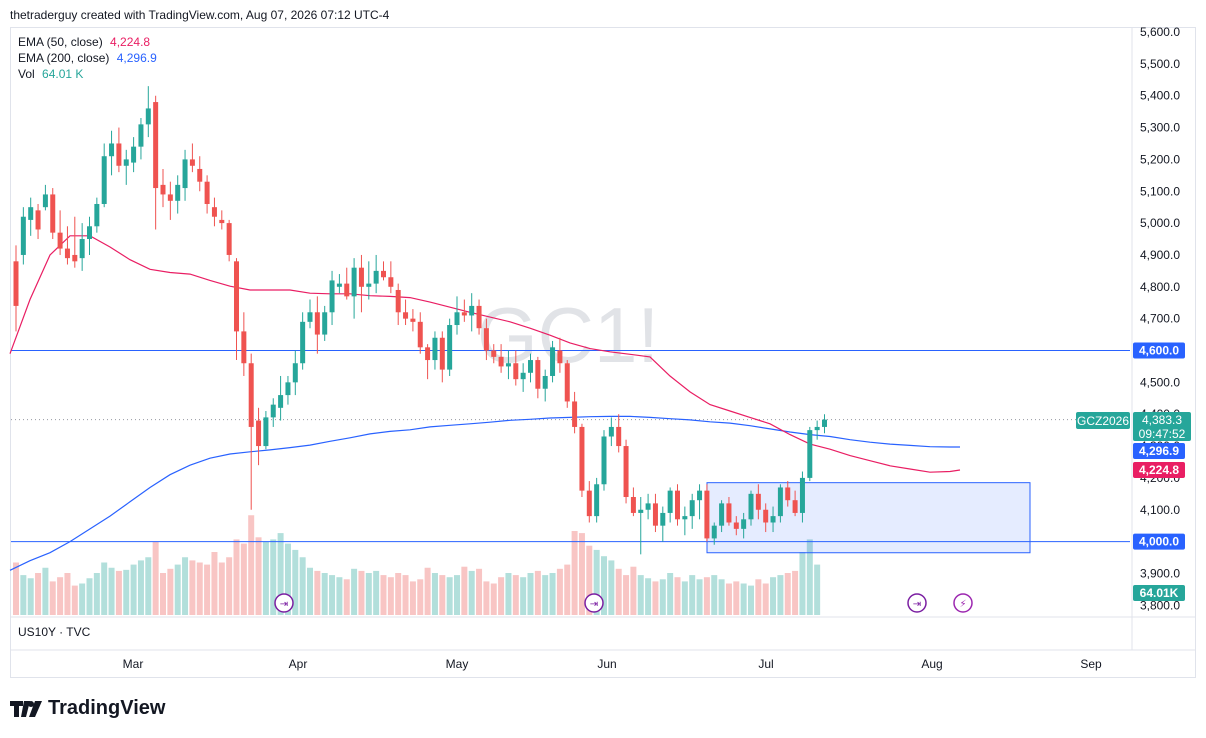  What do you see at coordinates (63, 74) in the screenshot?
I see `legend-volume-value: 64.01 K` at bounding box center [63, 74].